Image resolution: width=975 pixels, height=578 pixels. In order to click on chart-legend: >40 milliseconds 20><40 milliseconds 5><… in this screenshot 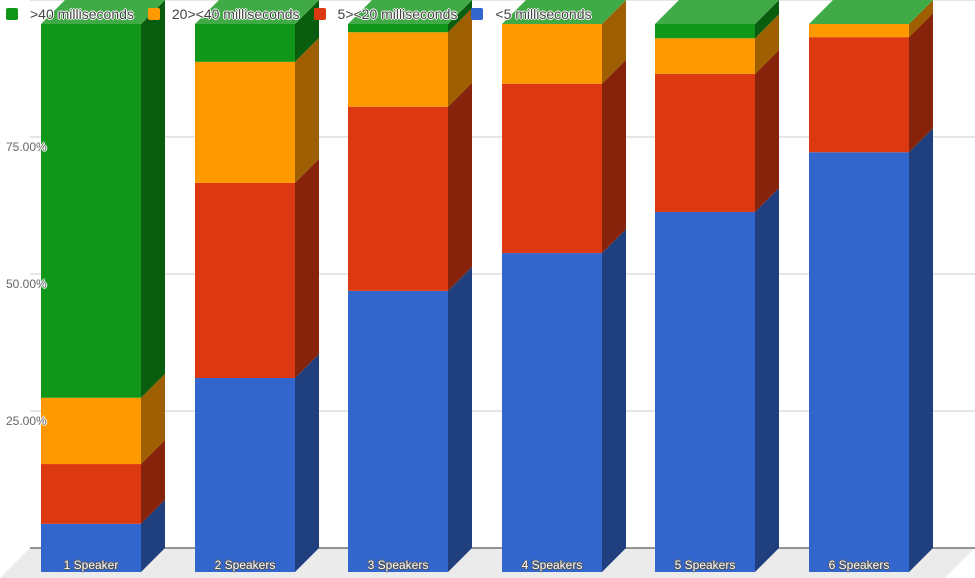, I will do `click(300, 14)`.